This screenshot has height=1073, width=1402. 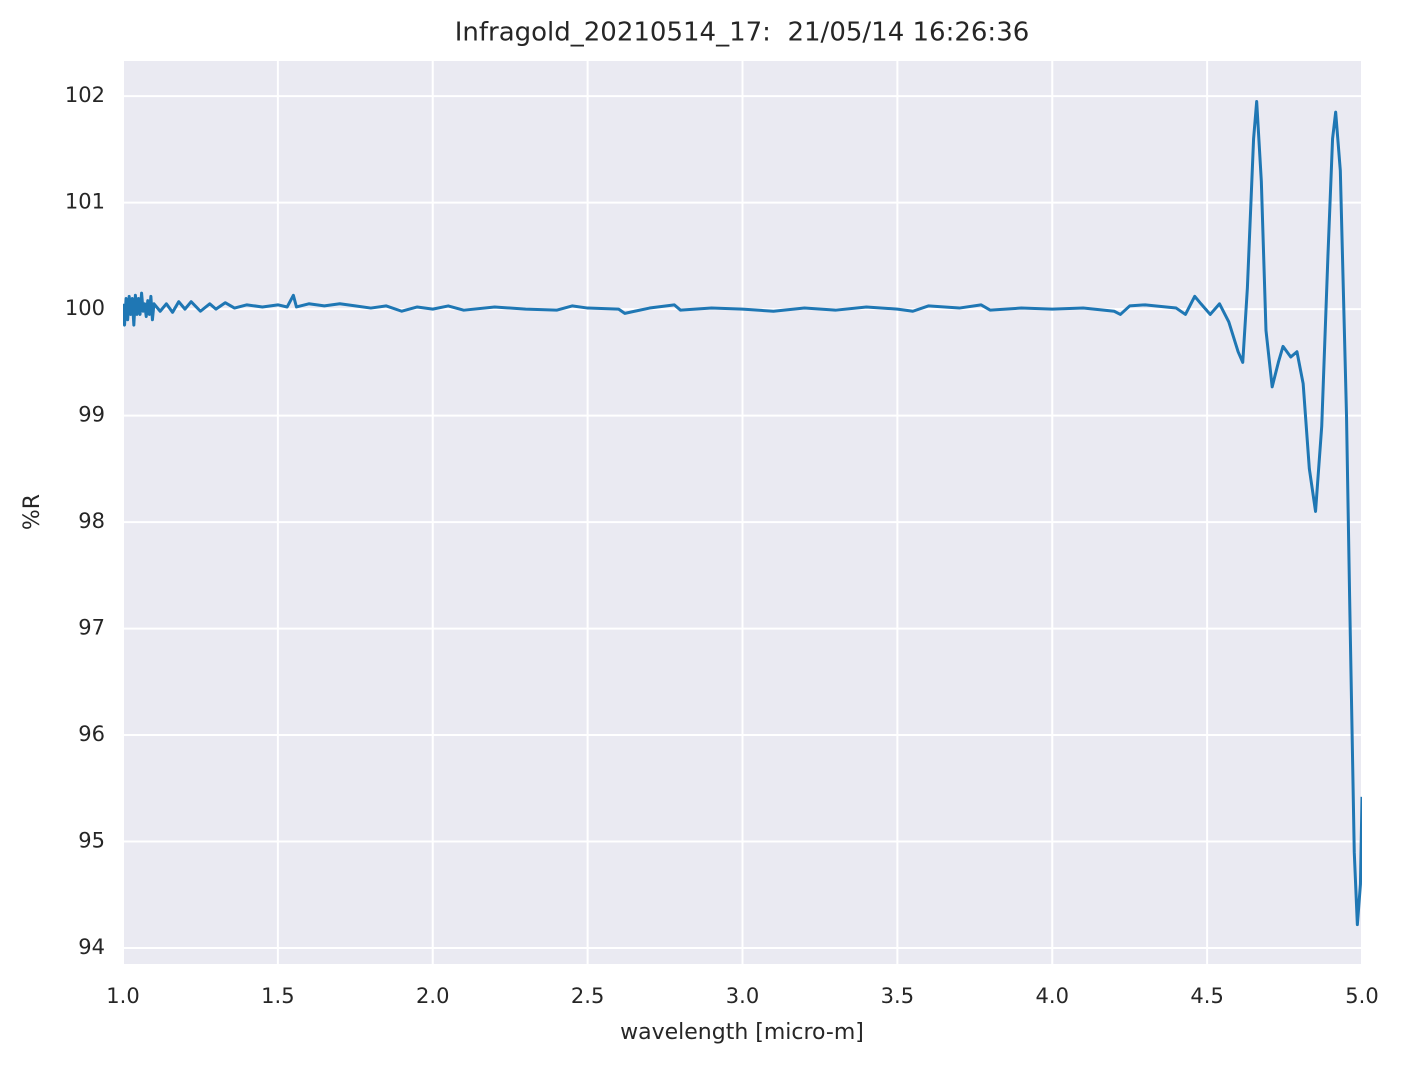 I want to click on x-tick-label: 5.0, so click(x=1361, y=996).